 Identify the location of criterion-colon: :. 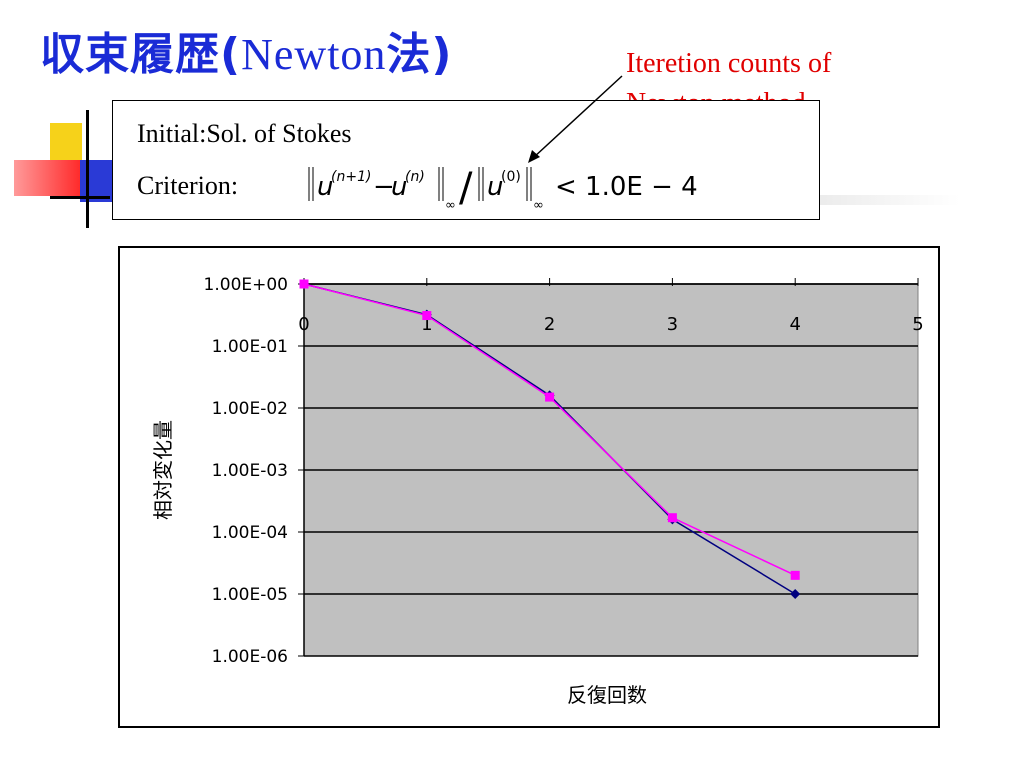
(234, 185).